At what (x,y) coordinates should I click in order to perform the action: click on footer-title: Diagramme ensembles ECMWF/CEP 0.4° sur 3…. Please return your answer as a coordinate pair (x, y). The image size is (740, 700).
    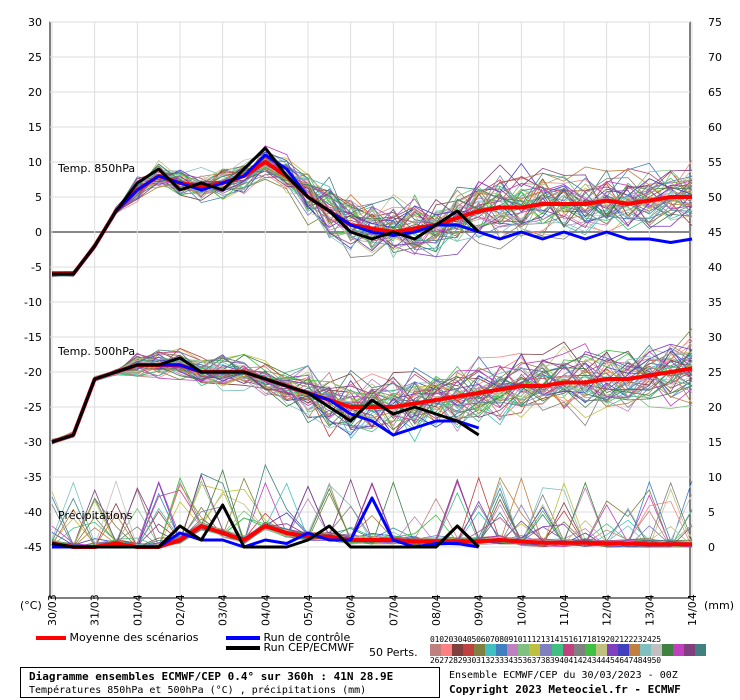
    Looking at the image, I should click on (211, 676).